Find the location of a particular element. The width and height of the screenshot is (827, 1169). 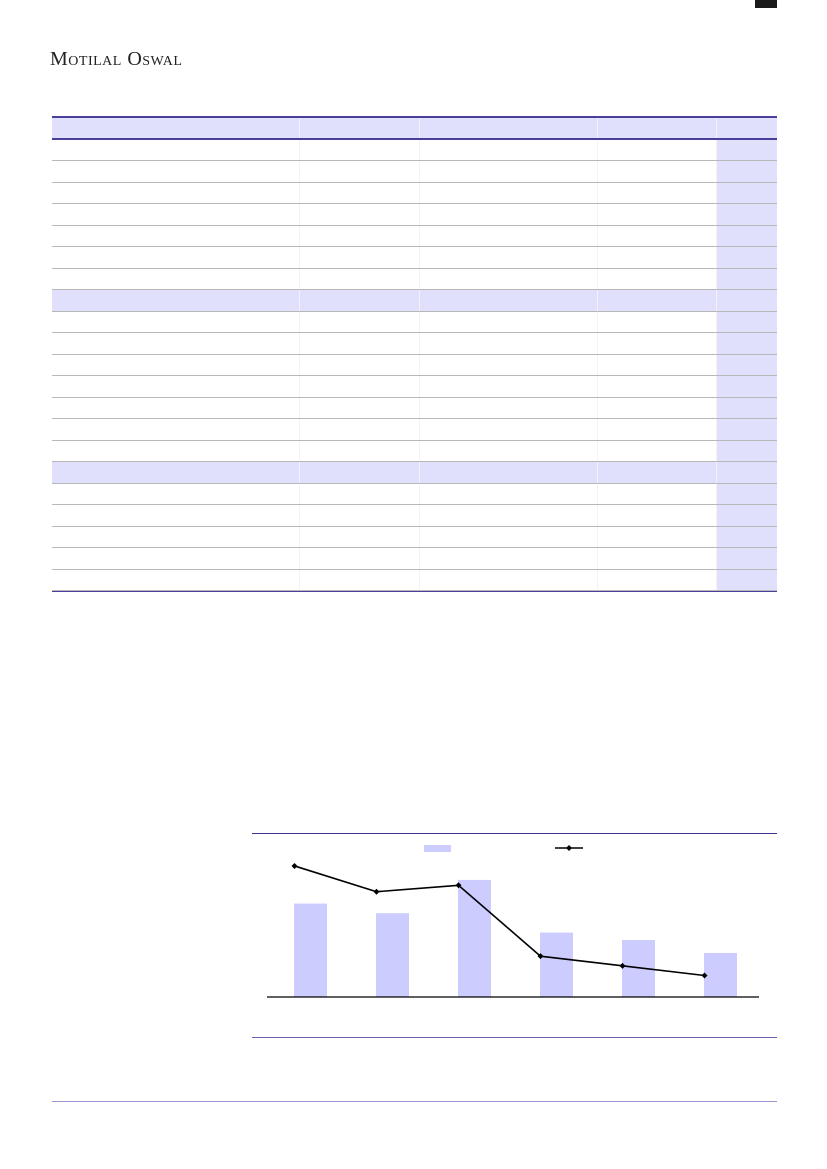

chart-svg is located at coordinates (513, 921).